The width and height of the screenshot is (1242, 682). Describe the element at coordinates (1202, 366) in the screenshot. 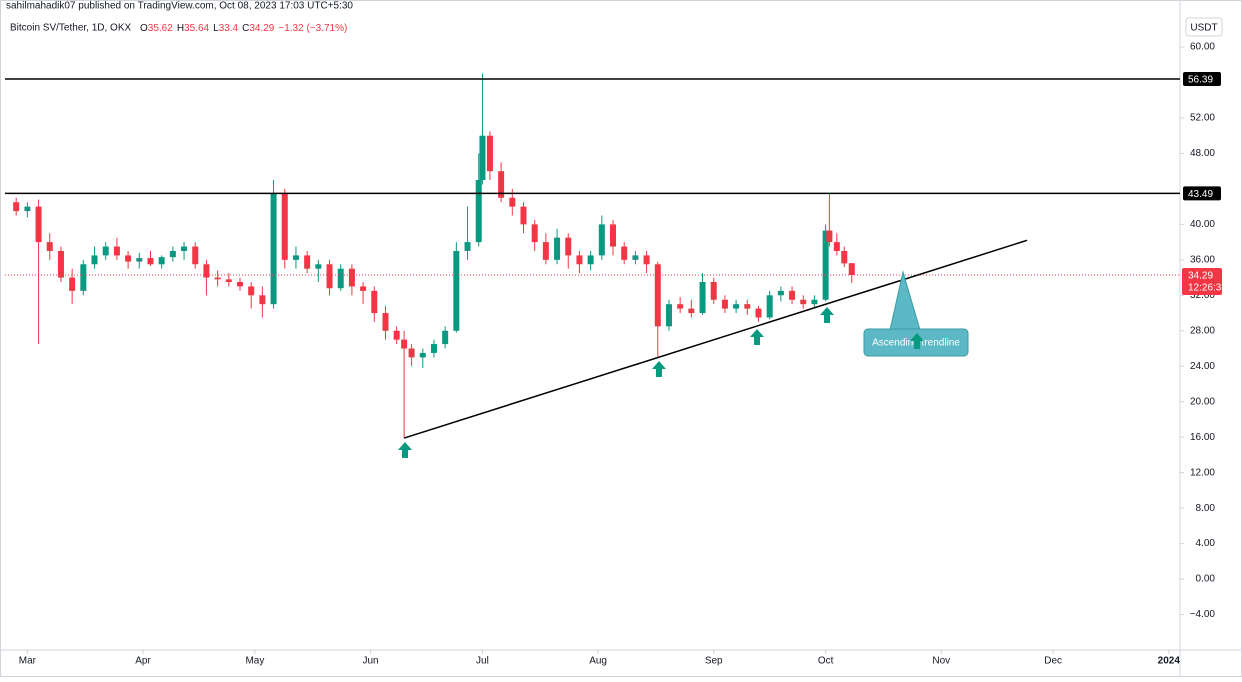

I see `y-tick-label: 24.00` at that location.